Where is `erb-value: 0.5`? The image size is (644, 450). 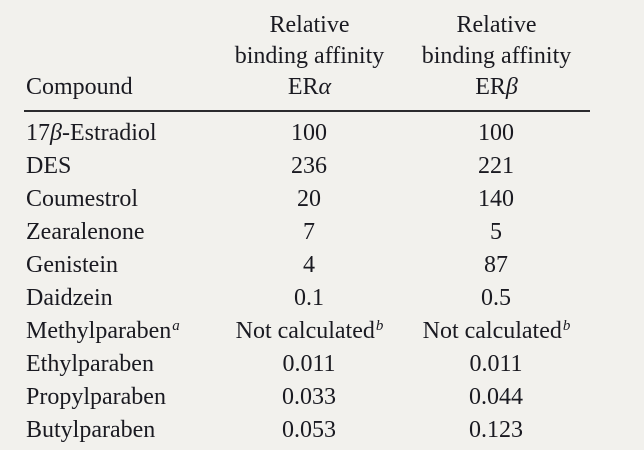
erb-value: 0.5 is located at coordinates (496, 298).